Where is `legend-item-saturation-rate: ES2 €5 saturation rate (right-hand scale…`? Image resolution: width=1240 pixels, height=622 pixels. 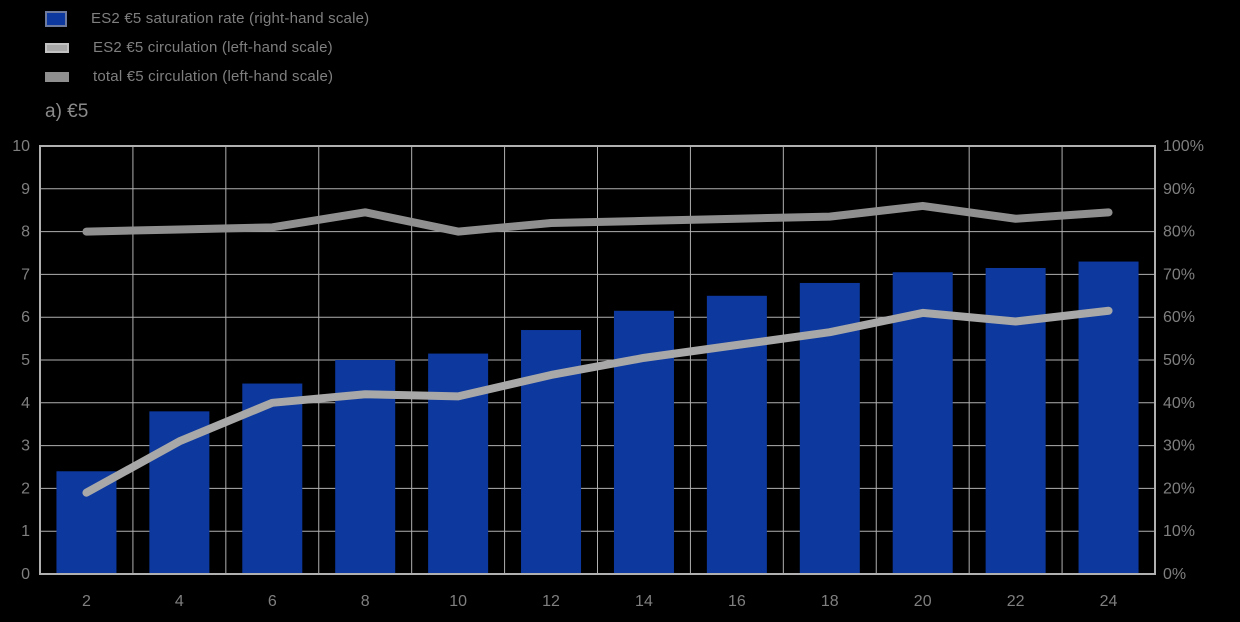
legend-item-saturation-rate: ES2 €5 saturation rate (right-hand scale… is located at coordinates (207, 18).